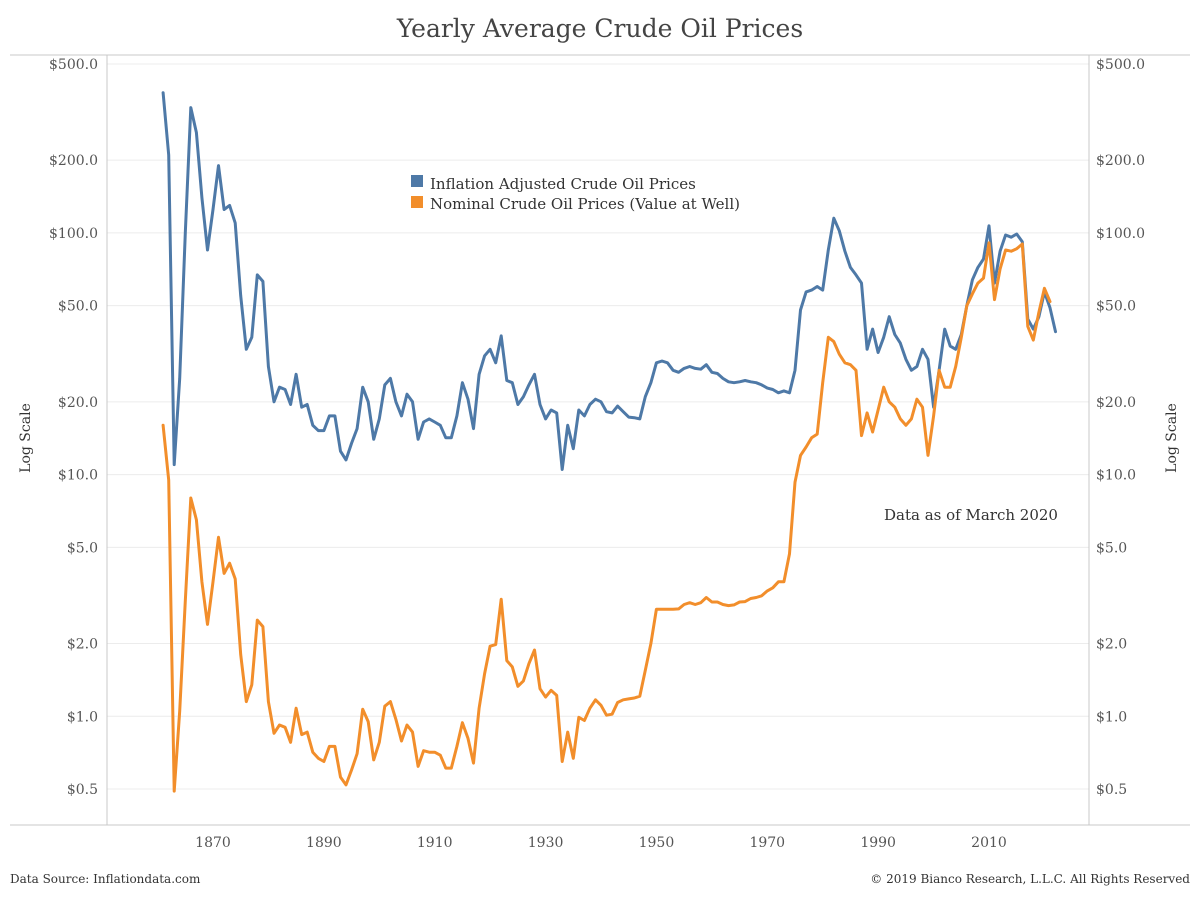 The width and height of the screenshot is (1200, 900). What do you see at coordinates (657, 843) in the screenshot?
I see `x-tick-label: 1950` at bounding box center [657, 843].